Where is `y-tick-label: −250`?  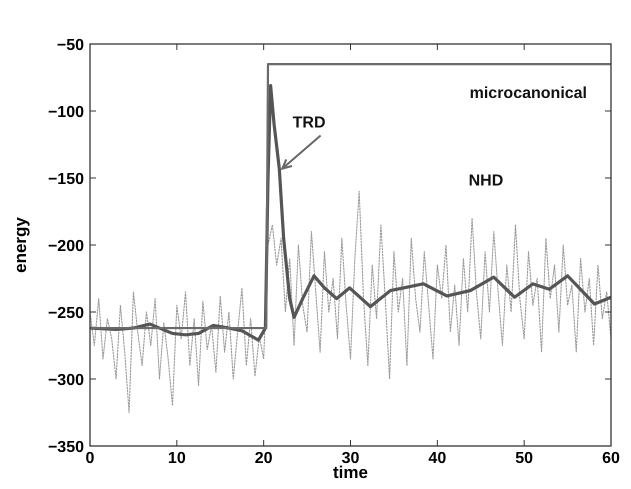 y-tick-label: −250 is located at coordinates (66, 313).